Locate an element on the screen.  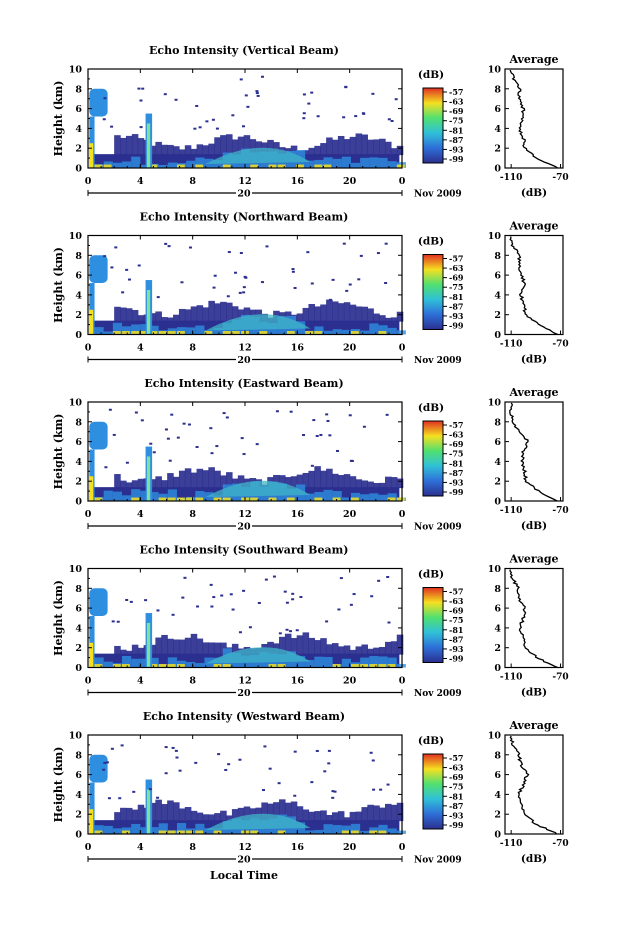
x-tick-label: 16 is located at coordinates (298, 181).